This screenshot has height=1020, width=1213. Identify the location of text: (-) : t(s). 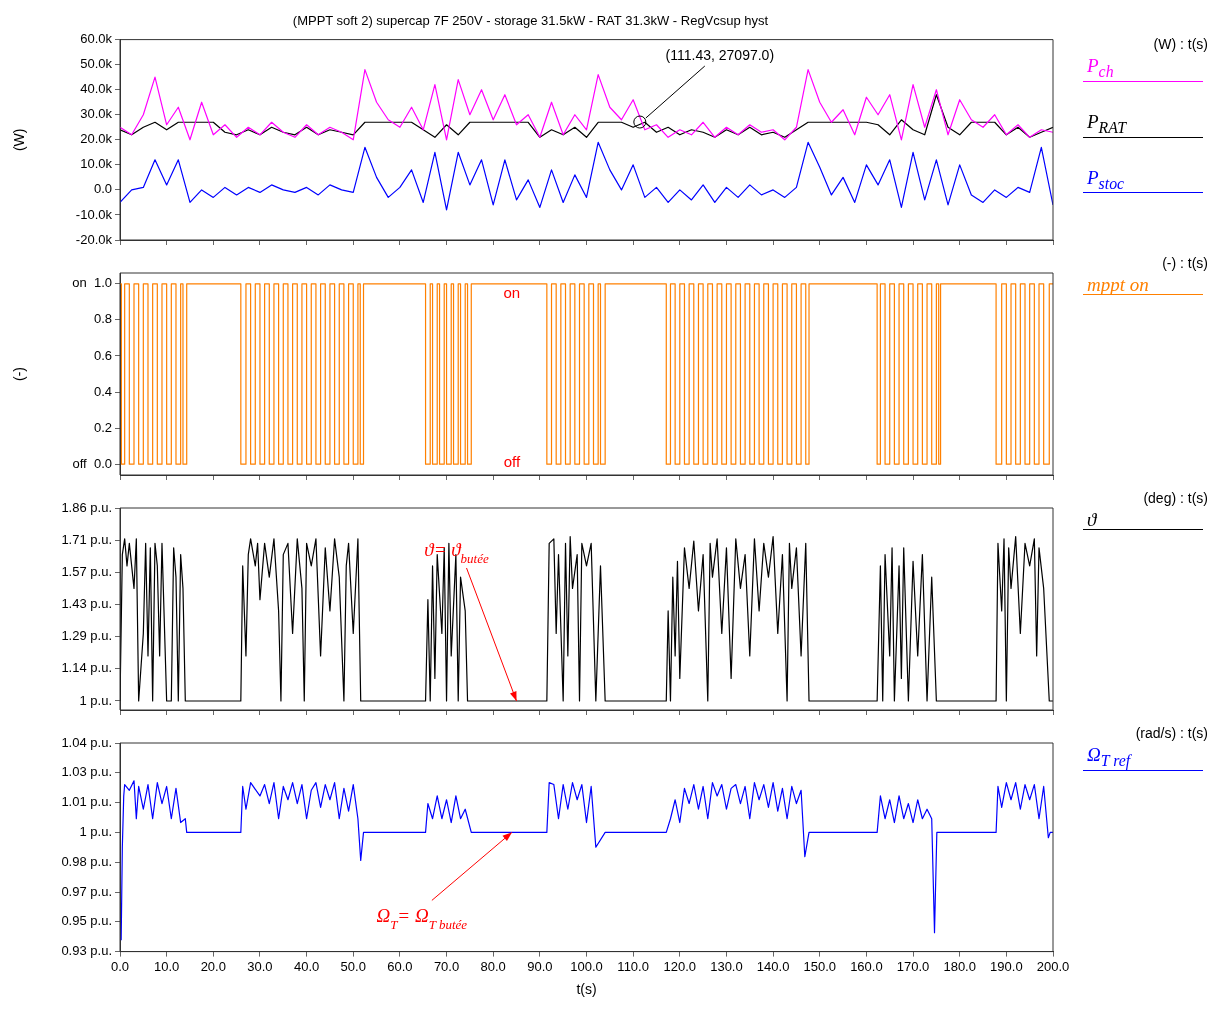
(1184, 263).